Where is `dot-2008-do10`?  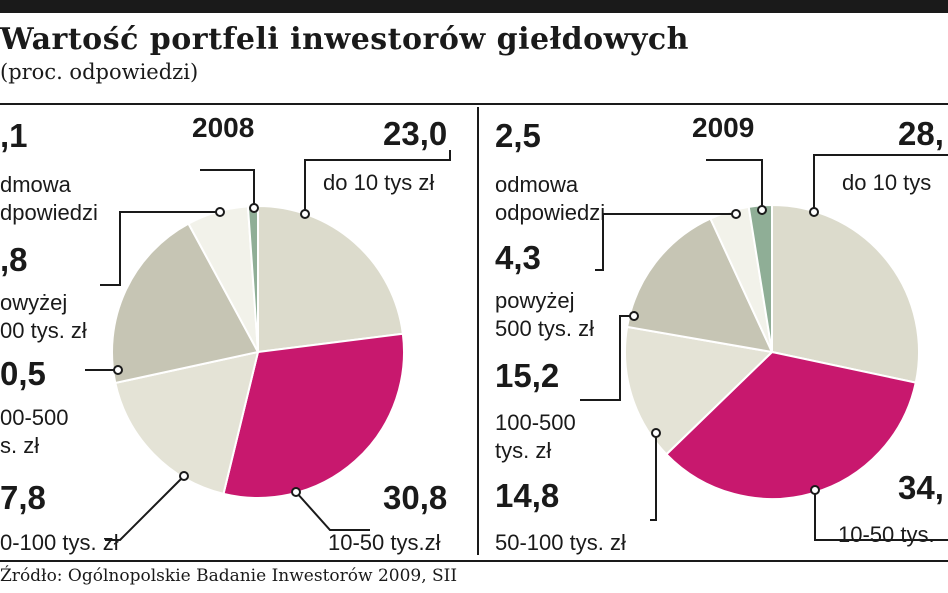 dot-2008-do10 is located at coordinates (305, 214).